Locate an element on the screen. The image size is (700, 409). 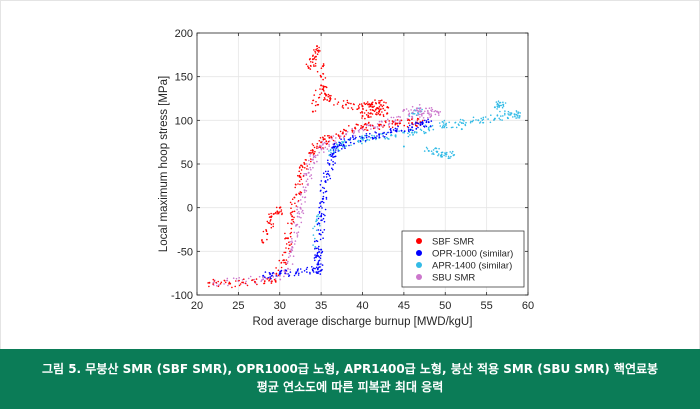
x-tick-label: 40 is located at coordinates (362, 306).